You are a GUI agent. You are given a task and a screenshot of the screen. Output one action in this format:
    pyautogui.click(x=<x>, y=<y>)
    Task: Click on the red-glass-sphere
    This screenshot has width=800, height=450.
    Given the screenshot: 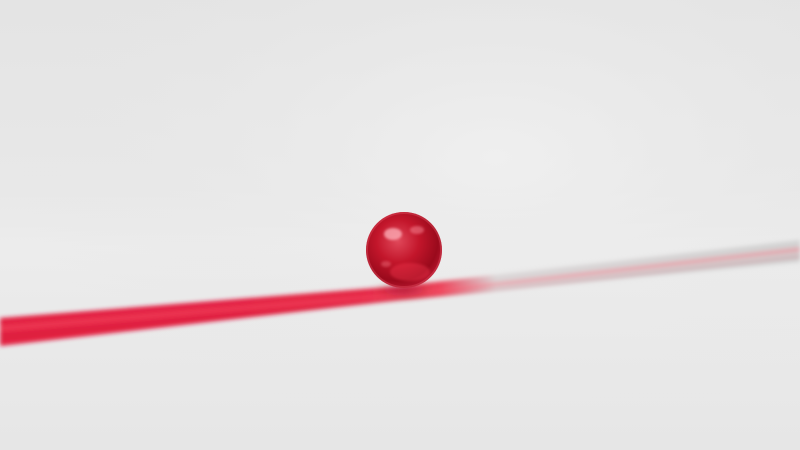 What is the action you would take?
    pyautogui.click(x=404, y=250)
    